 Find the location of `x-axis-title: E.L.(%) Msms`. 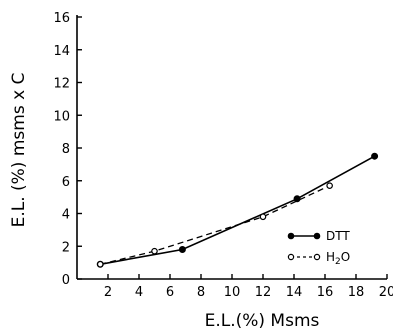

x-axis-title: E.L.(%) Msms is located at coordinates (262, 321).